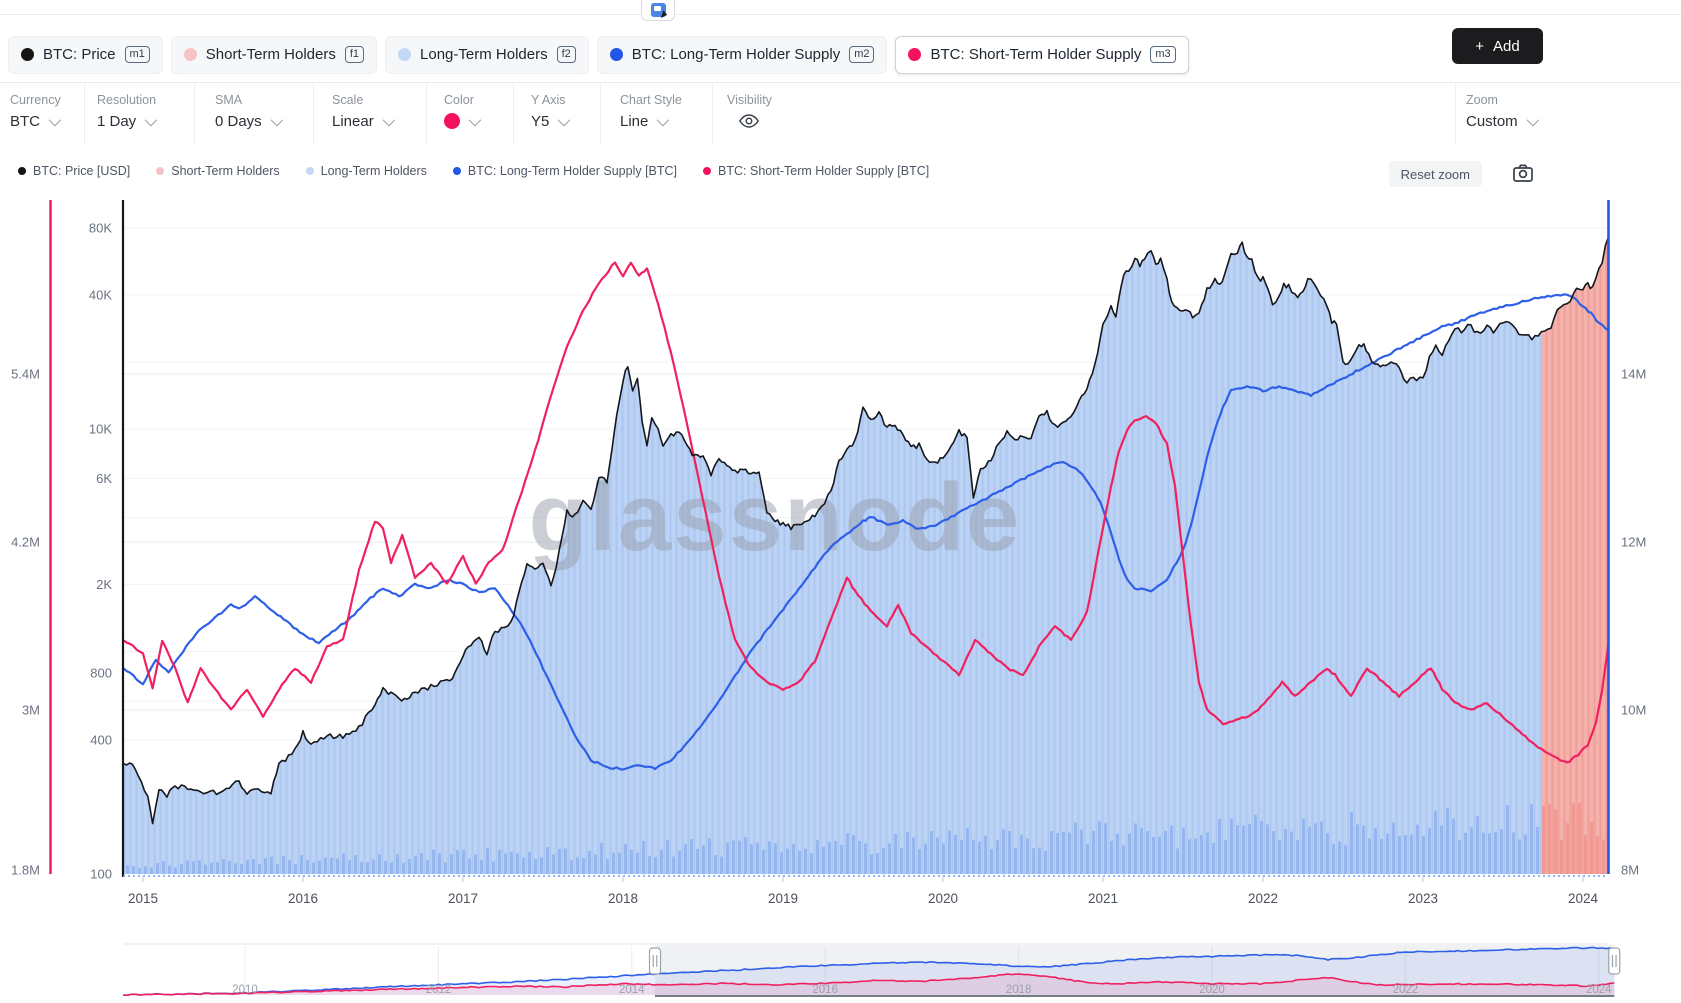  What do you see at coordinates (634, 121) in the screenshot?
I see `toolbar-value: Line` at bounding box center [634, 121].